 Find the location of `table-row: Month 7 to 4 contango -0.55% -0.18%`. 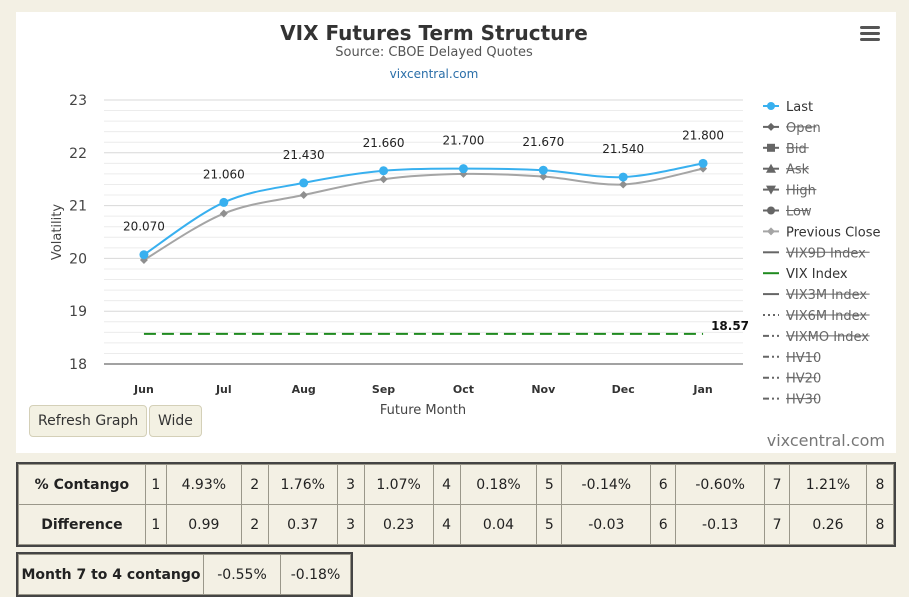

table-row: Month 7 to 4 contango -0.55% -0.18% is located at coordinates (184, 574).